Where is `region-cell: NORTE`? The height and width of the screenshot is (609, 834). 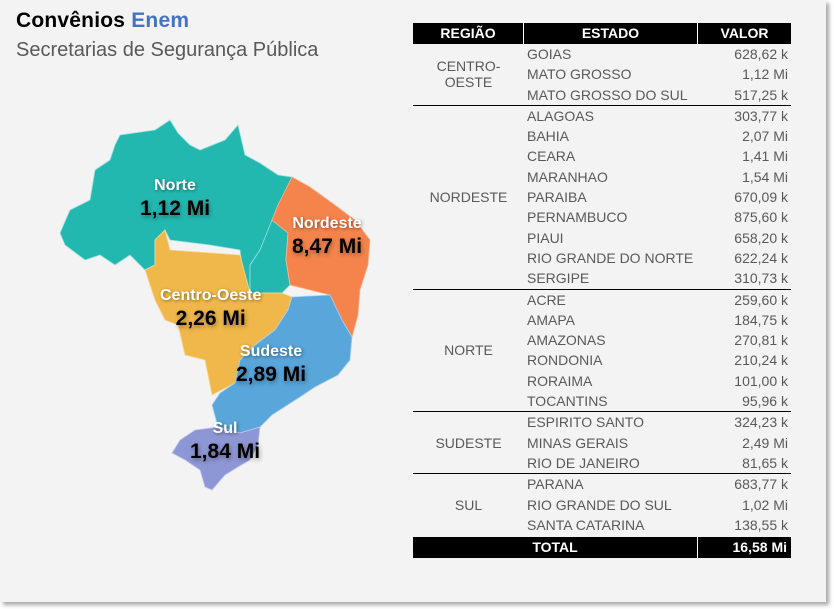
region-cell: NORTE is located at coordinates (468, 350).